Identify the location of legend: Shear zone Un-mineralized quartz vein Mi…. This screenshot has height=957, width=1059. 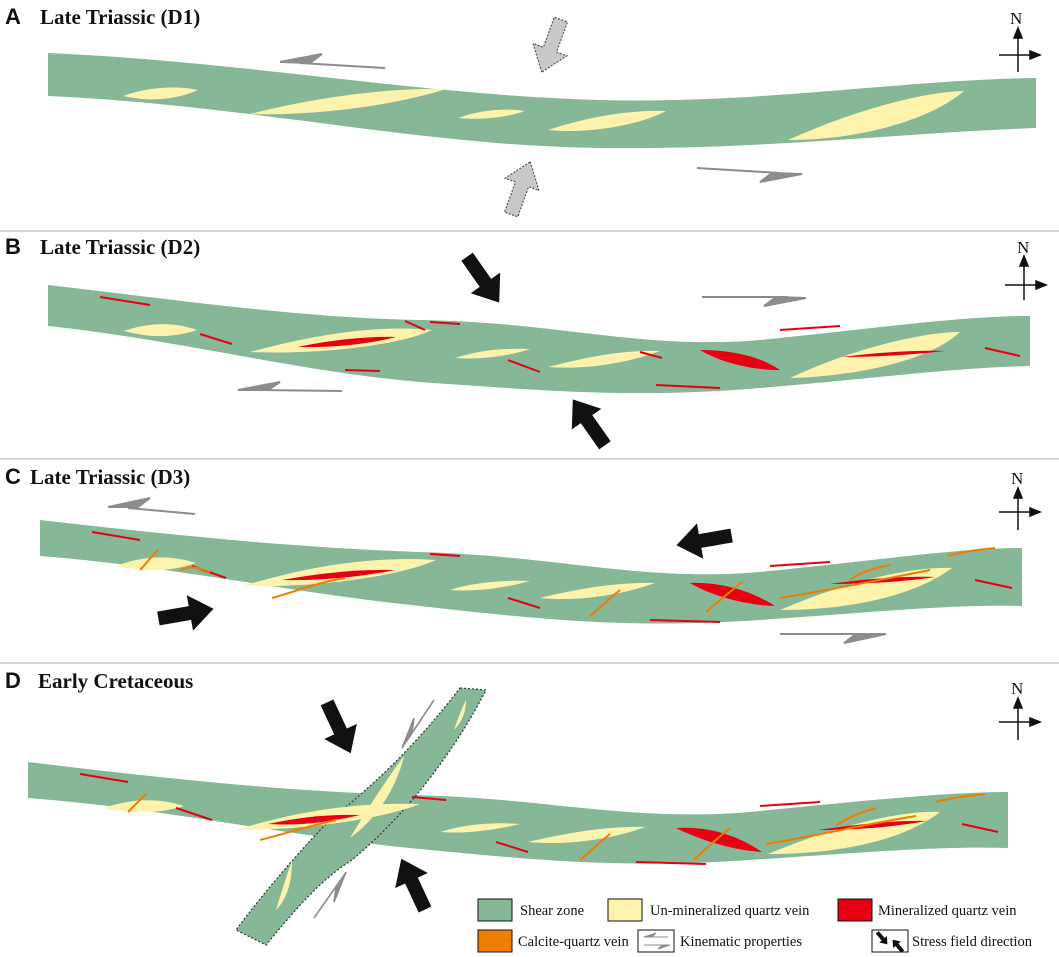
(755, 926).